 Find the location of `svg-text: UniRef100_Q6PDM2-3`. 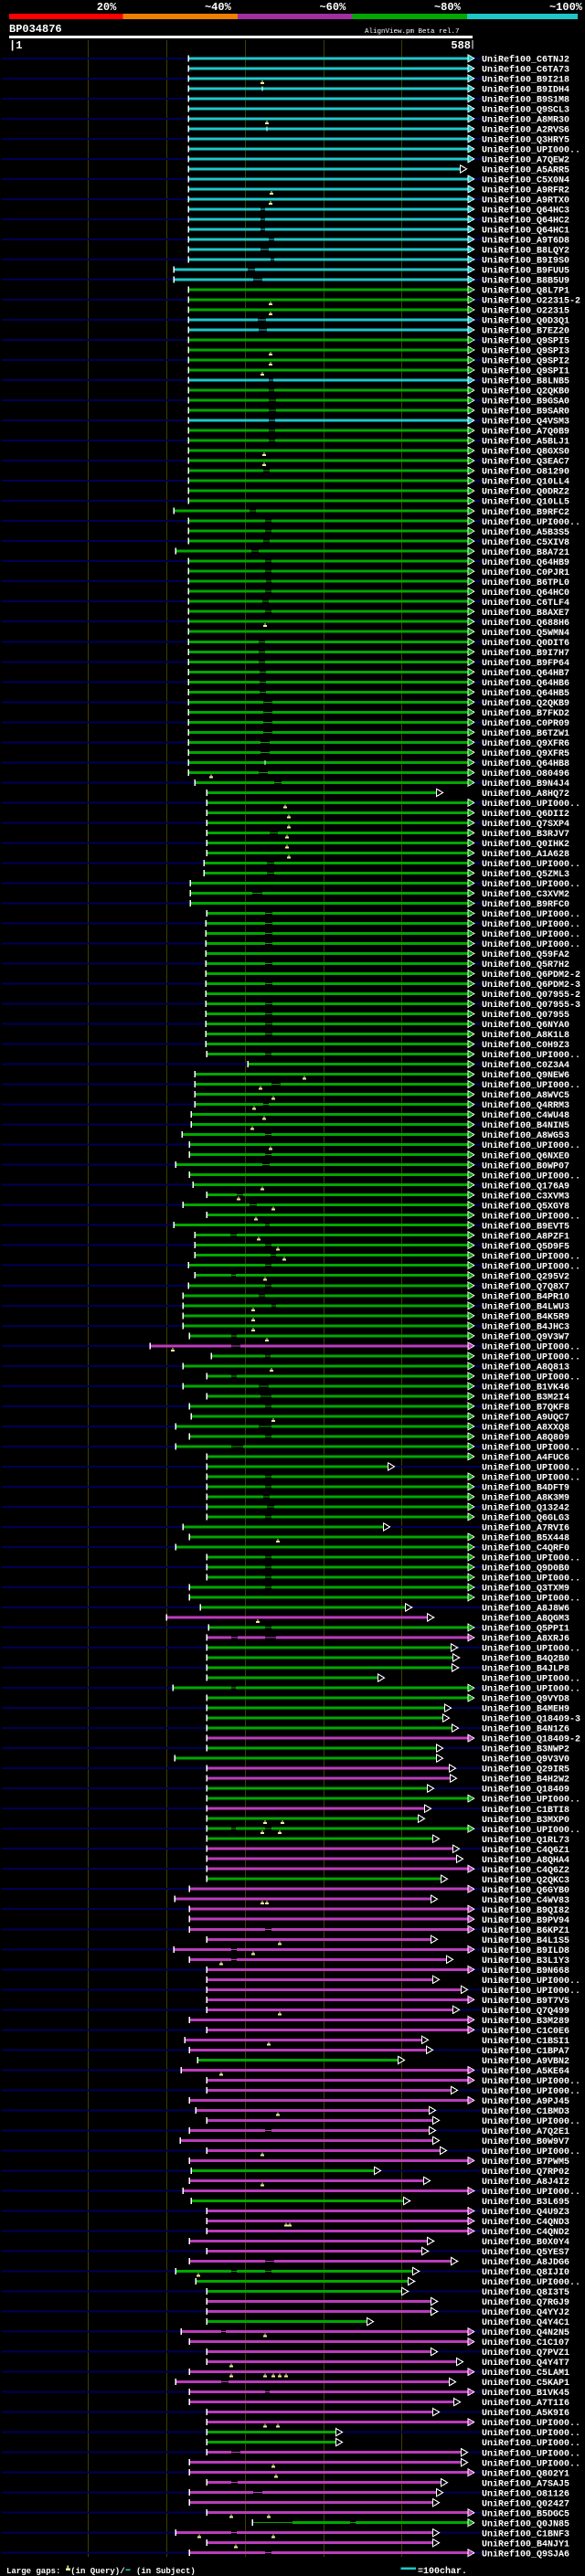

svg-text: UniRef100_Q6PDM2-3 is located at coordinates (531, 985).